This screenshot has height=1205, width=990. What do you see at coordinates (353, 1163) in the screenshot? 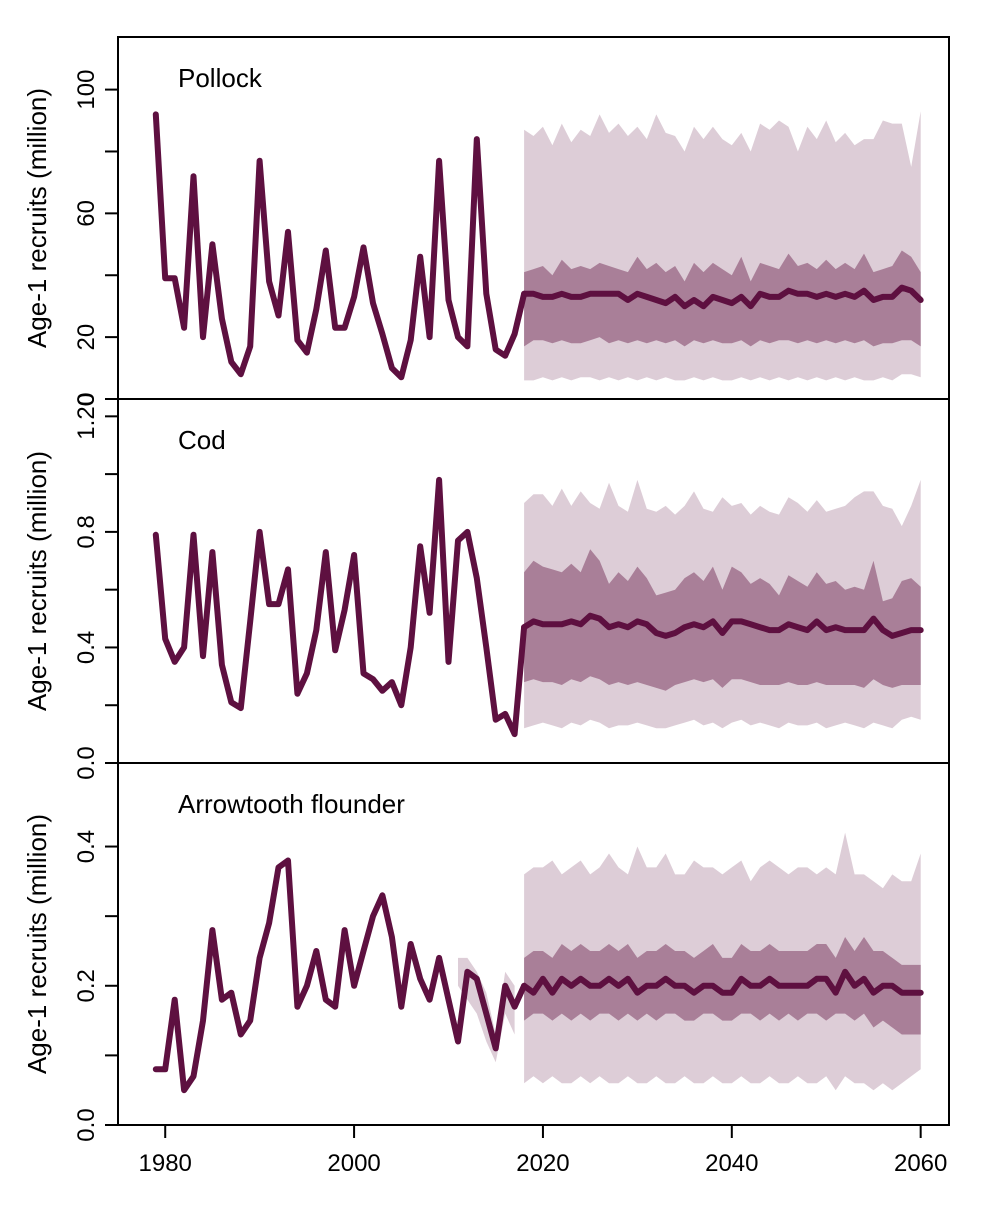
I see `x-tick-label: 2000` at bounding box center [353, 1163].